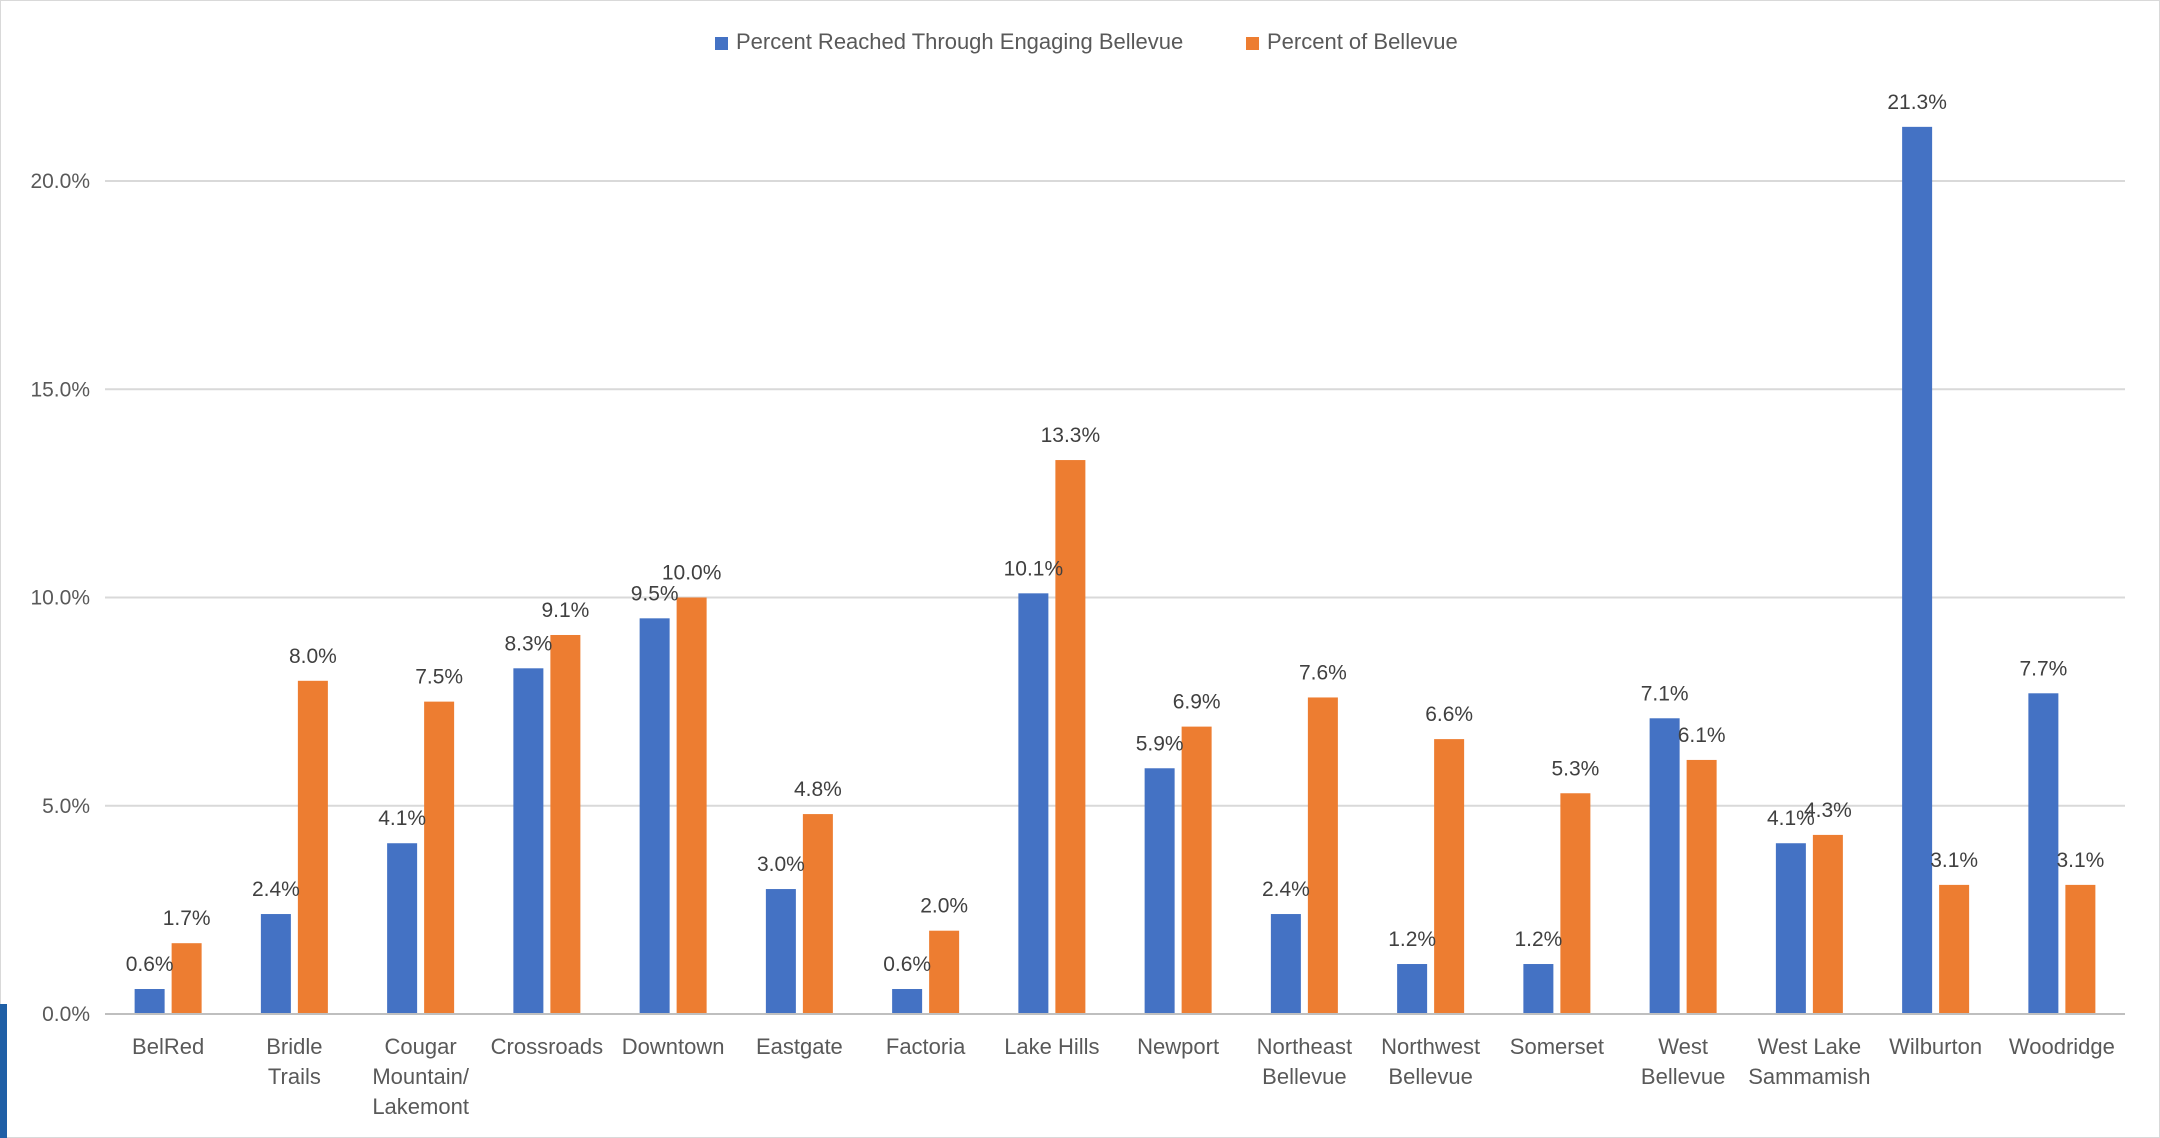  Describe the element at coordinates (781, 864) in the screenshot. I see `data-label: 3.0%` at that location.